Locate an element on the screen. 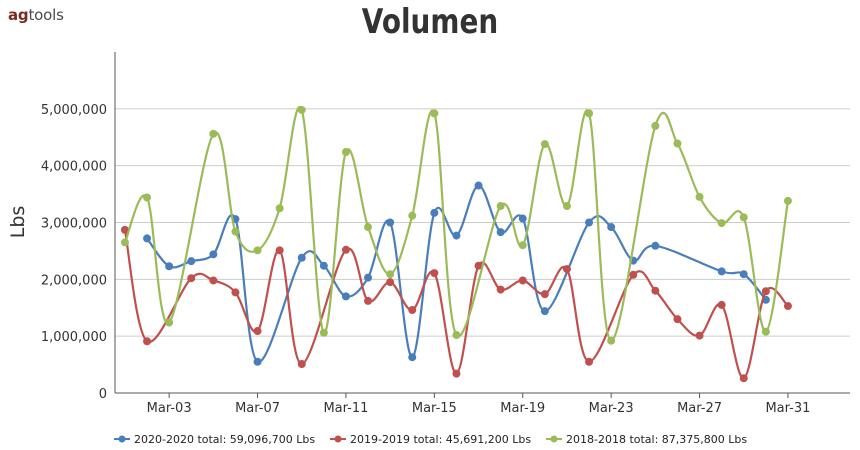 This screenshot has height=450, width=860. y-tick-label: 3,000,000 is located at coordinates (74, 224).